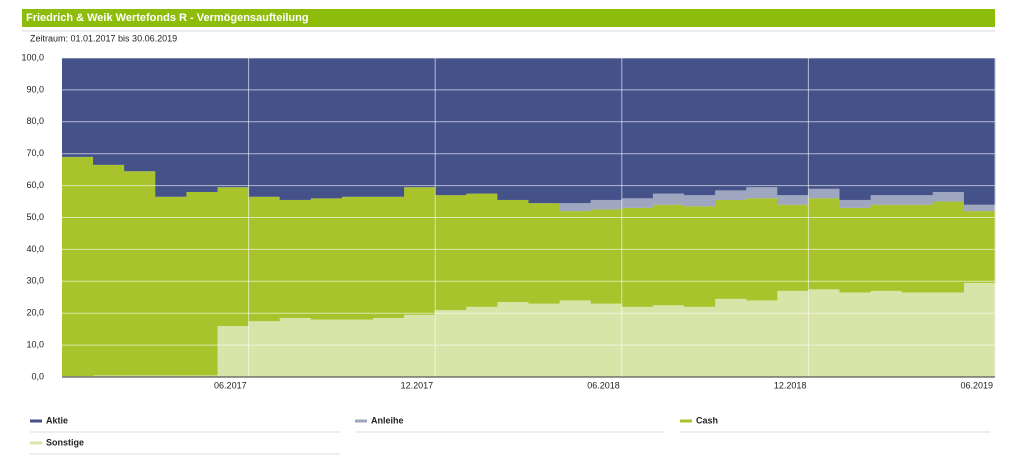 The image size is (1024, 473). I want to click on chart-subtitle: Zeitraum: 01.01.2017 bis 30.06.2019, so click(103, 38).